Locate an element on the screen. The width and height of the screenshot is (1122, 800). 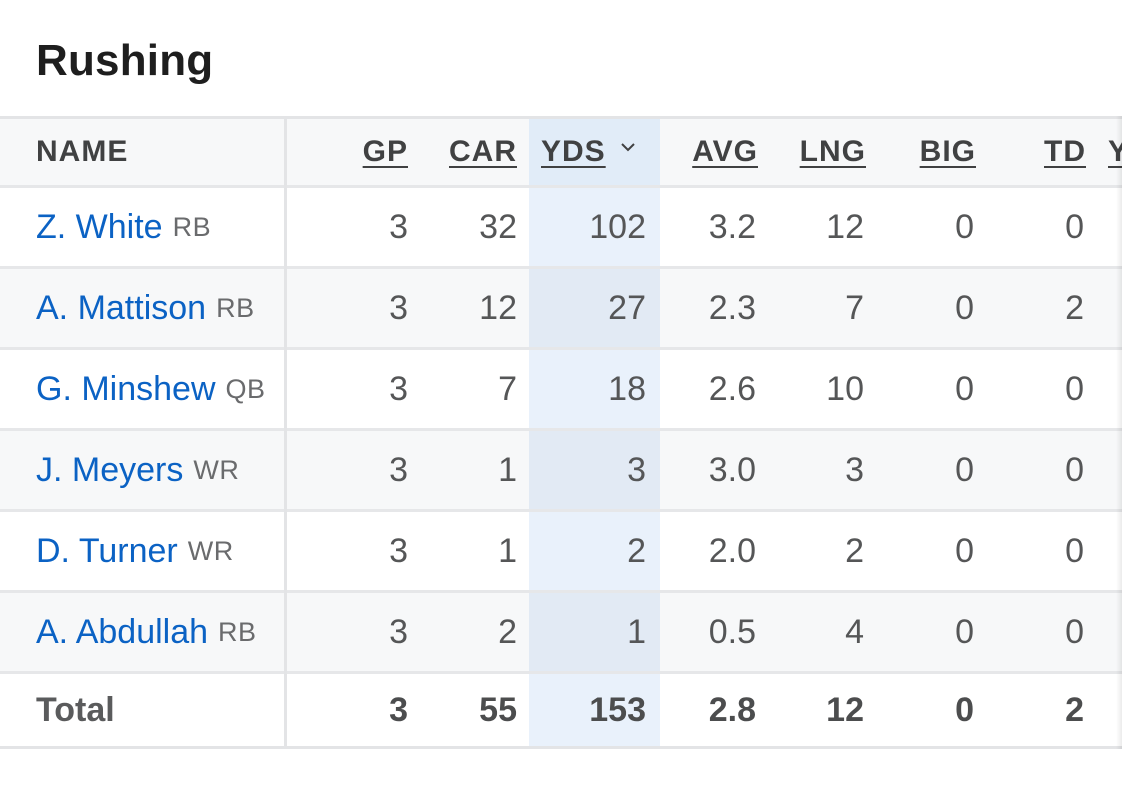
horizontal-scroll-shadow is located at coordinates (1119, 432).